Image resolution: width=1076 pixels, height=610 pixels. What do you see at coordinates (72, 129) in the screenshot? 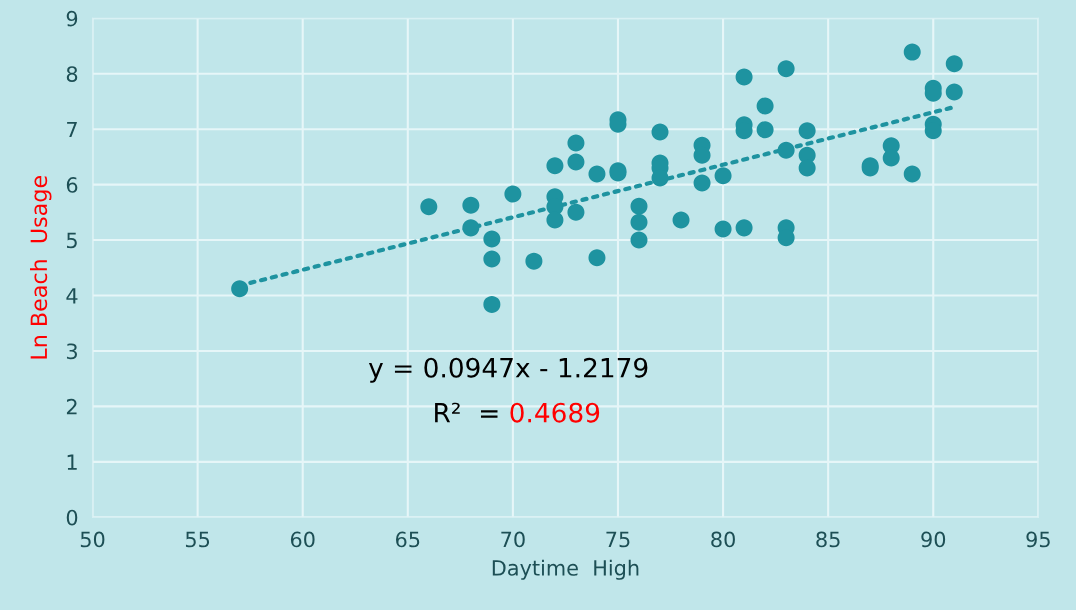
I see `y-tick-label: 7` at bounding box center [72, 129].